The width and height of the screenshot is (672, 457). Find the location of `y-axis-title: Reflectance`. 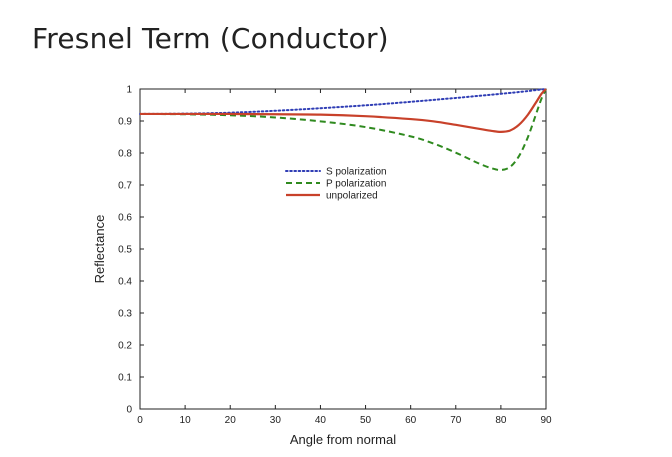

y-axis-title: Reflectance is located at coordinates (99, 249).